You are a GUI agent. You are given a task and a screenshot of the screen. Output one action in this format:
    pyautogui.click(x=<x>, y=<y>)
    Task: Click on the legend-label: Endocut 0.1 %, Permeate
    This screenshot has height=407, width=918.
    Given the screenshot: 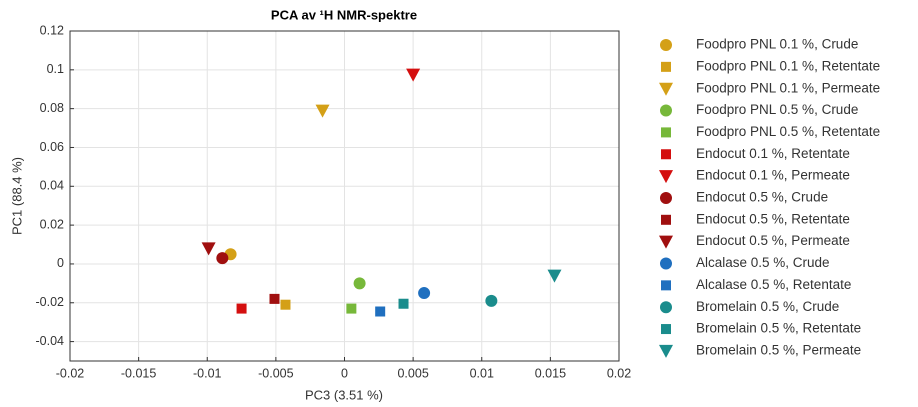 What is the action you would take?
    pyautogui.click(x=773, y=175)
    